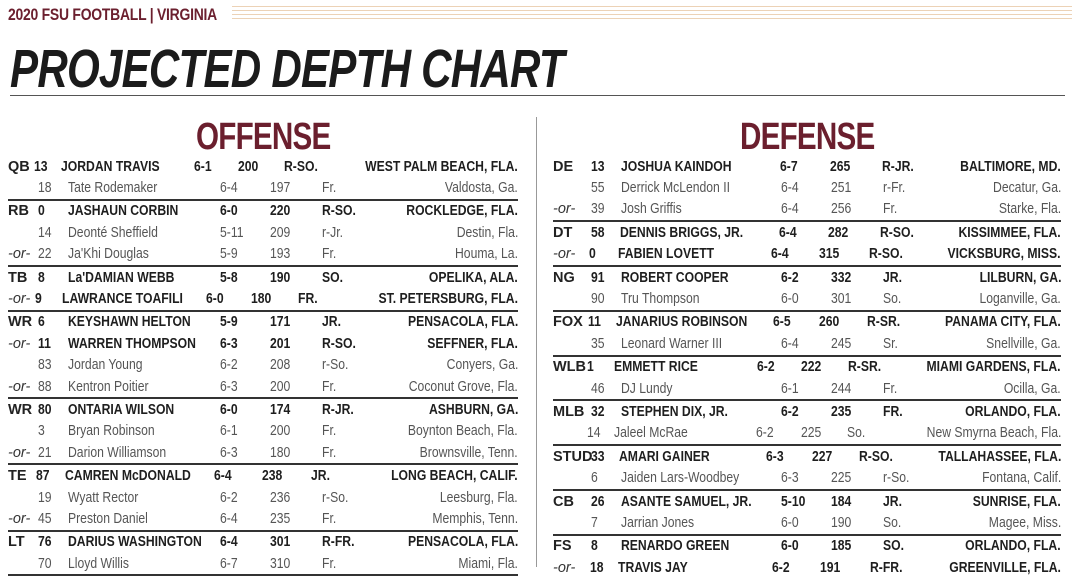  Describe the element at coordinates (338, 409) in the screenshot. I see `player-class: R-JR.` at that location.